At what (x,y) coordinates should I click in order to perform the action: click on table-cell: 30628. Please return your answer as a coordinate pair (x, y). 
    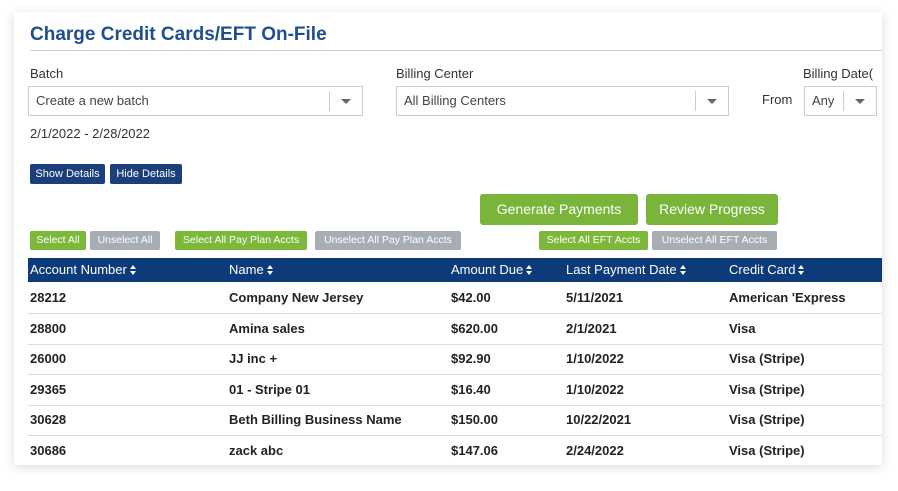
    Looking at the image, I should click on (48, 419).